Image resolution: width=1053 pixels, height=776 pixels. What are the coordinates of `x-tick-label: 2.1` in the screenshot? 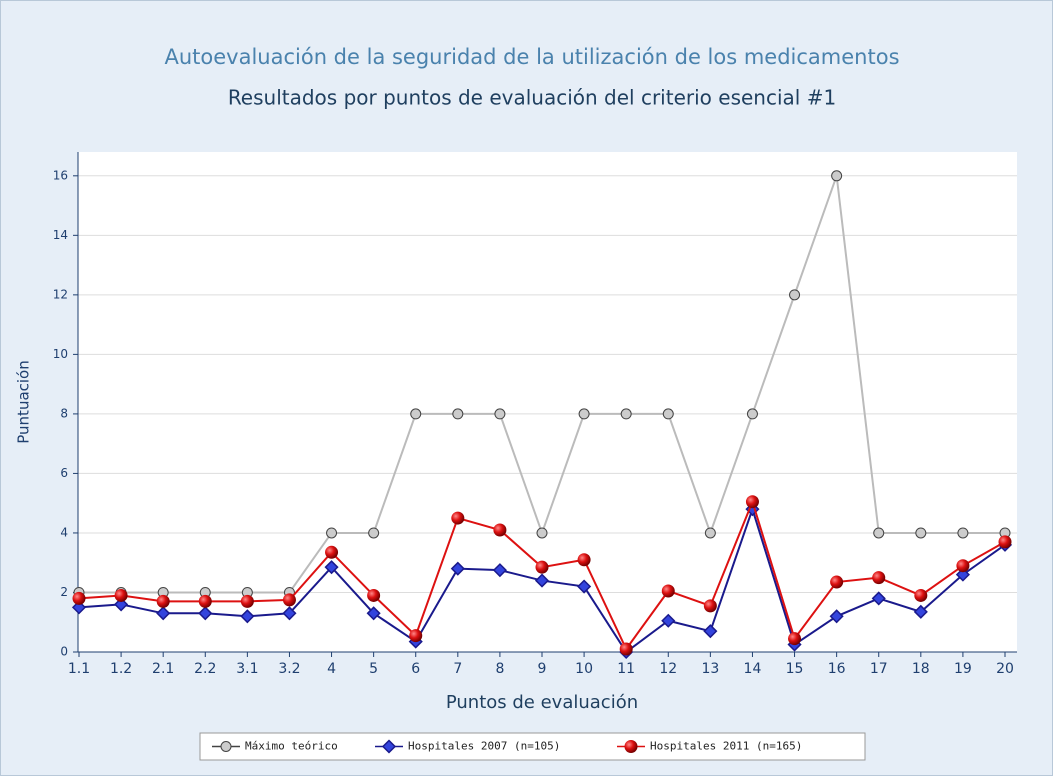 It's located at (163, 669).